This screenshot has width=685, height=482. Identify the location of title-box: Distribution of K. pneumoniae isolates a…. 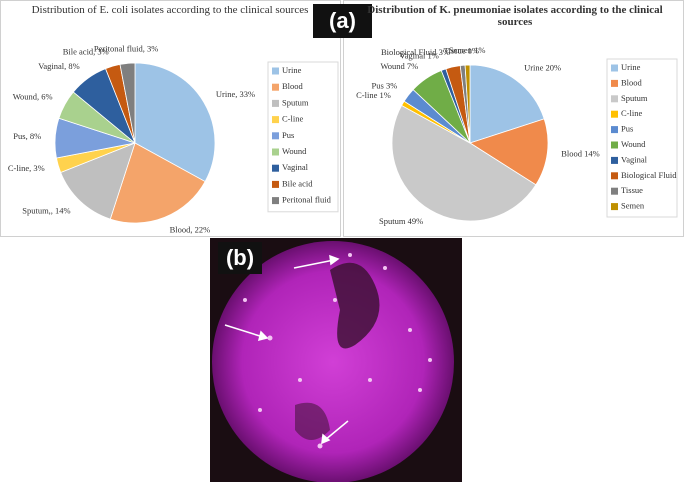
(515, 16).